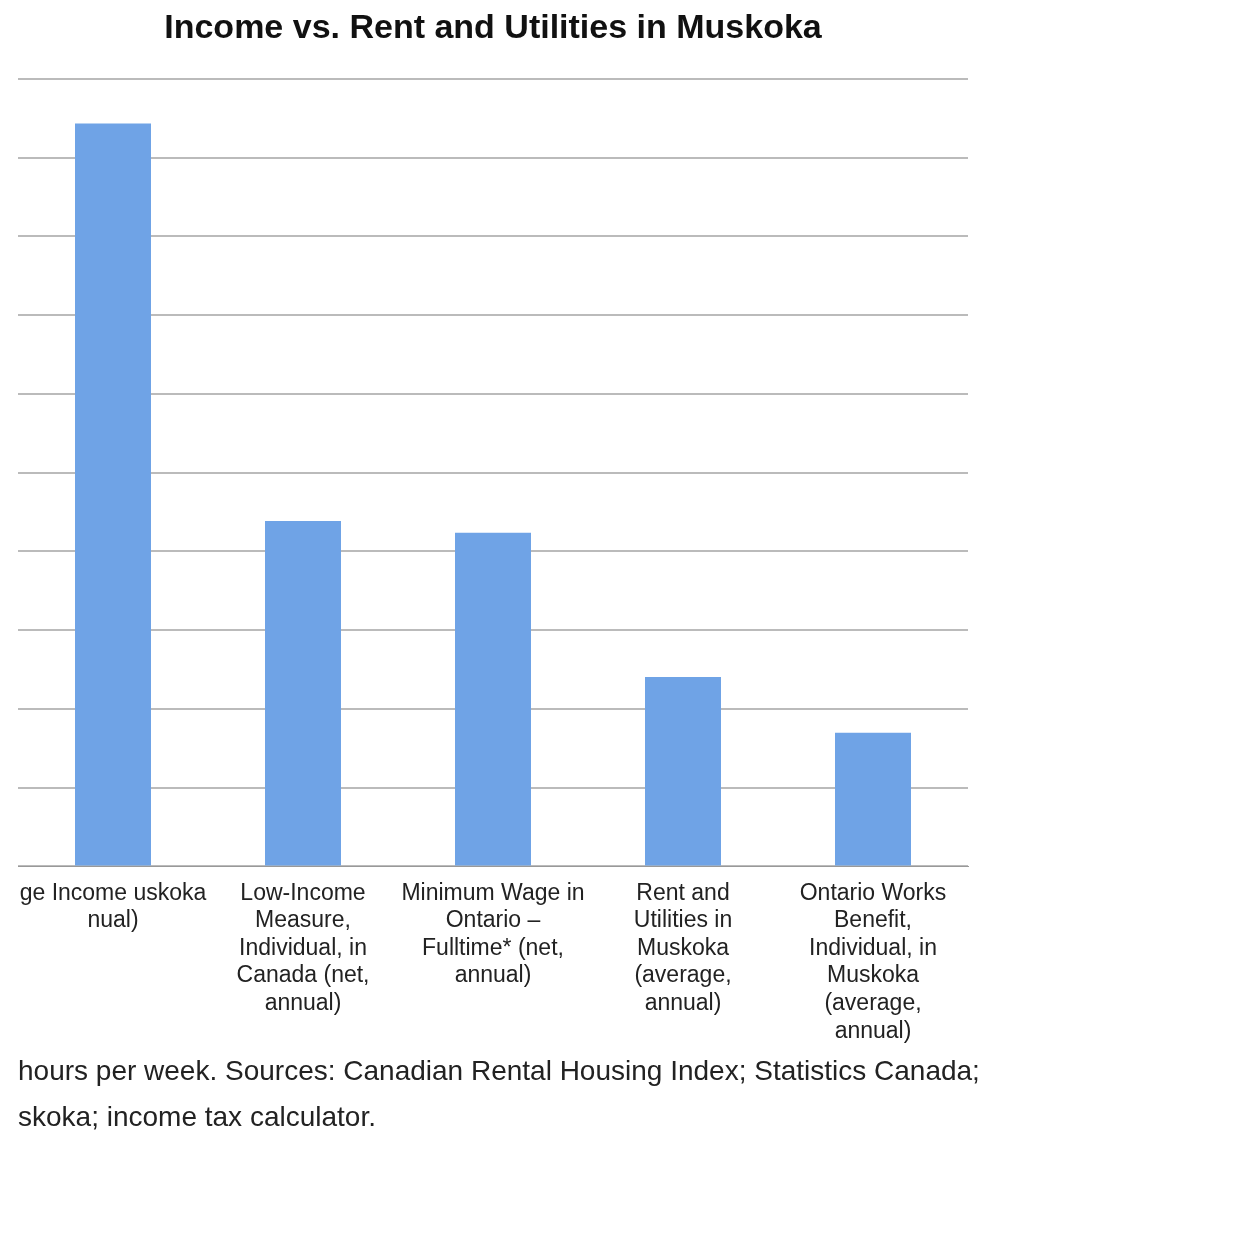  Describe the element at coordinates (303, 946) in the screenshot. I see `x-tick-label: Low-Income Measure, Individual, in Canada (net, annual)` at that location.